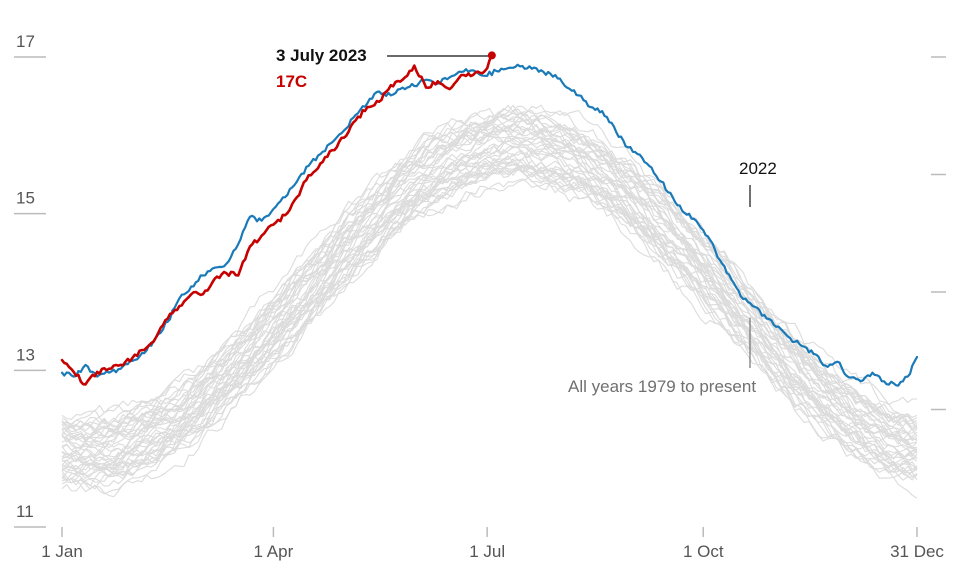 The image size is (956, 572). I want to click on x-tick-label: 31 Dec, so click(917, 551).